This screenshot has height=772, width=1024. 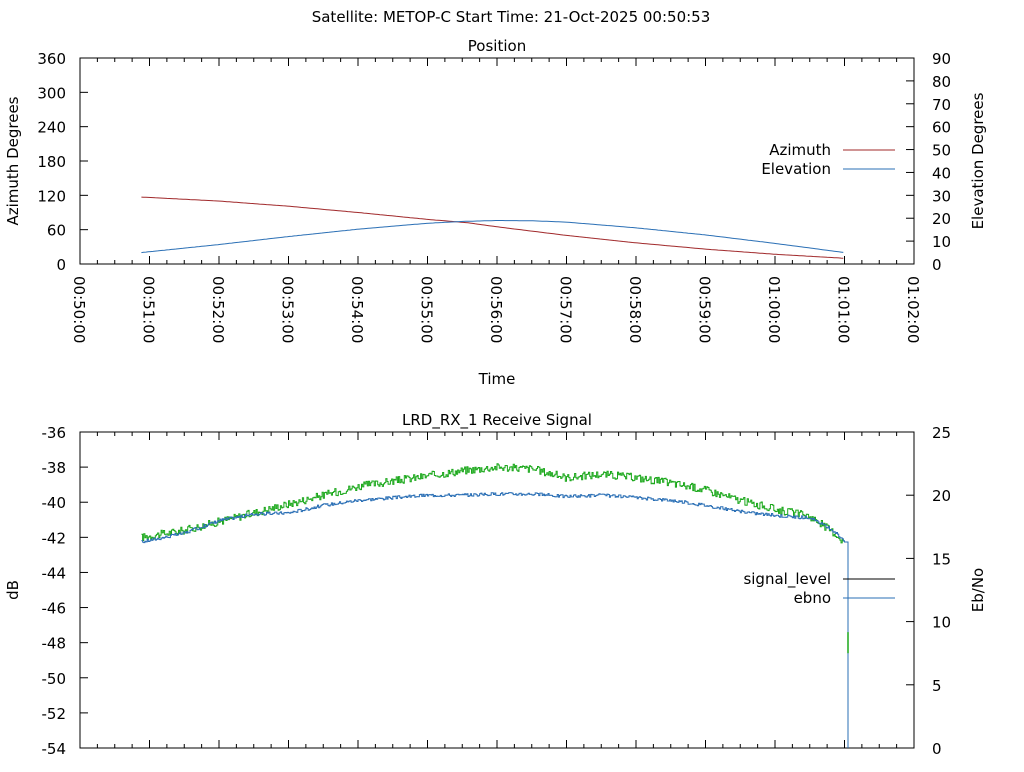 I want to click on left-tick-label: -40, so click(x=54, y=503).